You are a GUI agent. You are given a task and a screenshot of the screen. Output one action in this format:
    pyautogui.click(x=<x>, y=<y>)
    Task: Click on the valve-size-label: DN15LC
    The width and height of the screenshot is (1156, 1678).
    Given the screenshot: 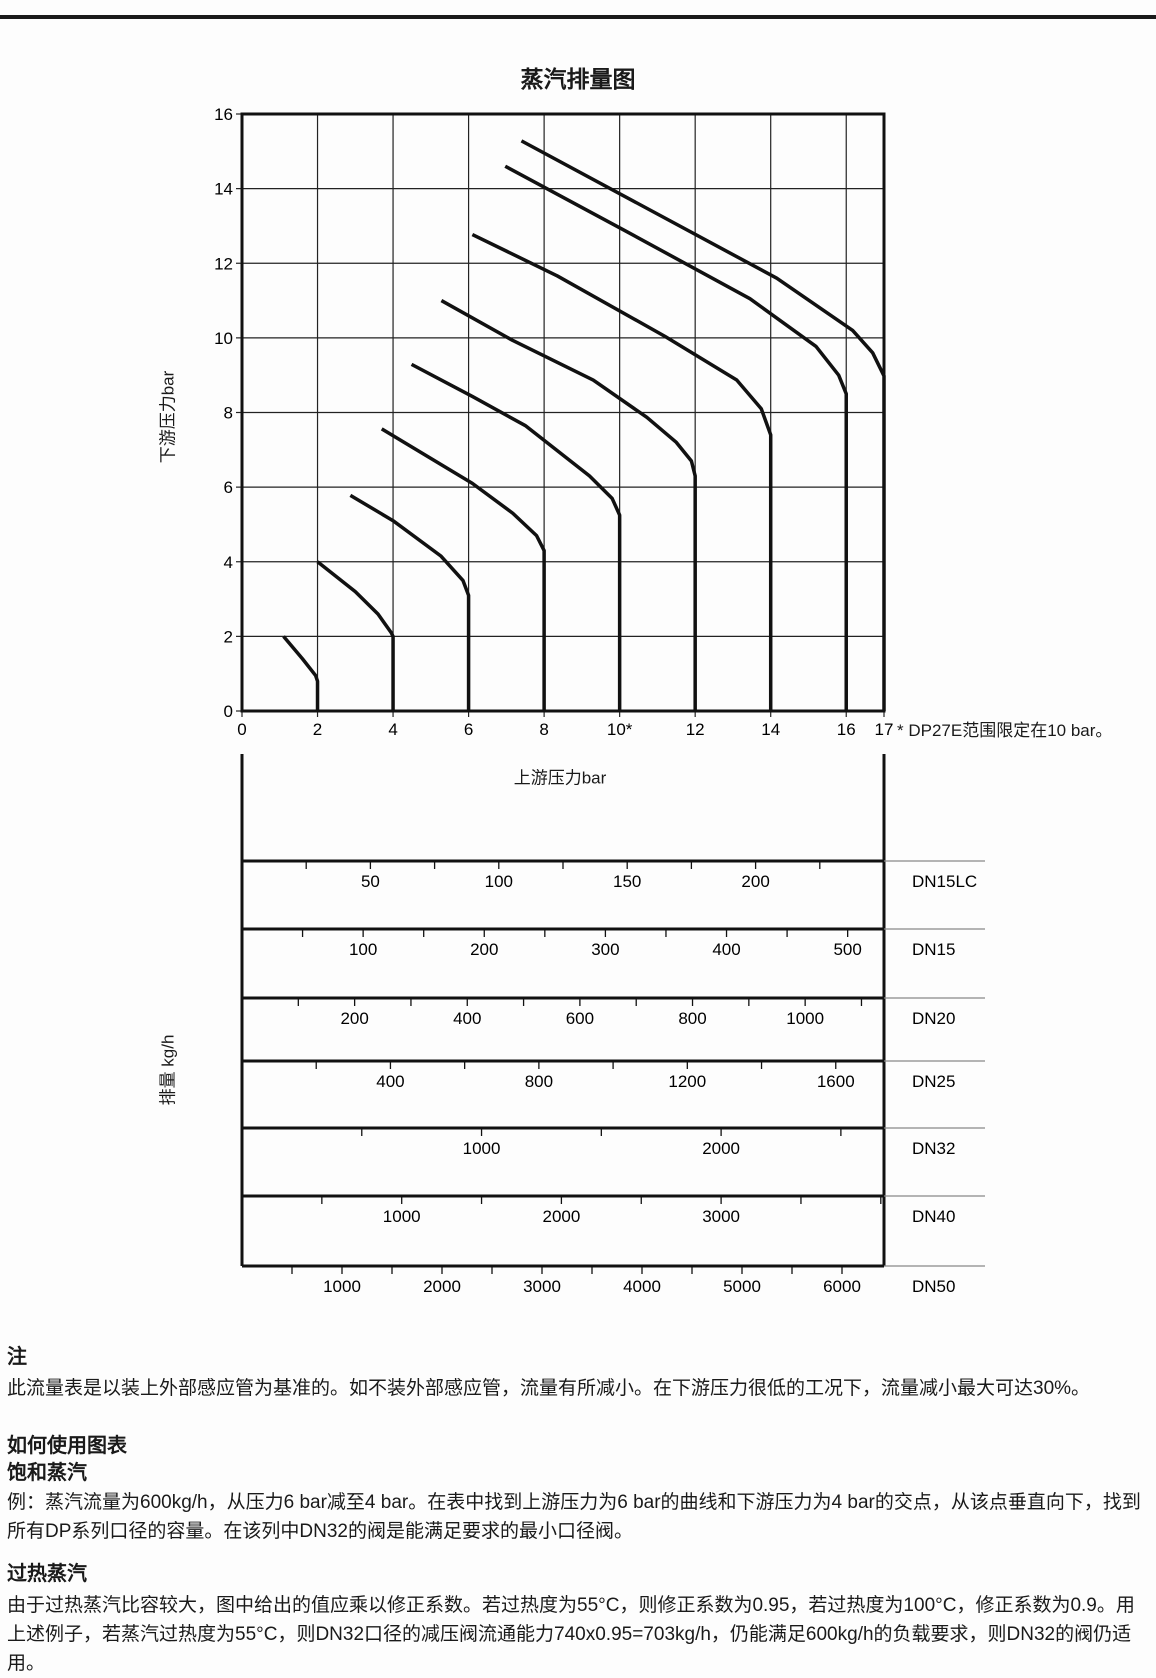 What is the action you would take?
    pyautogui.click(x=944, y=881)
    